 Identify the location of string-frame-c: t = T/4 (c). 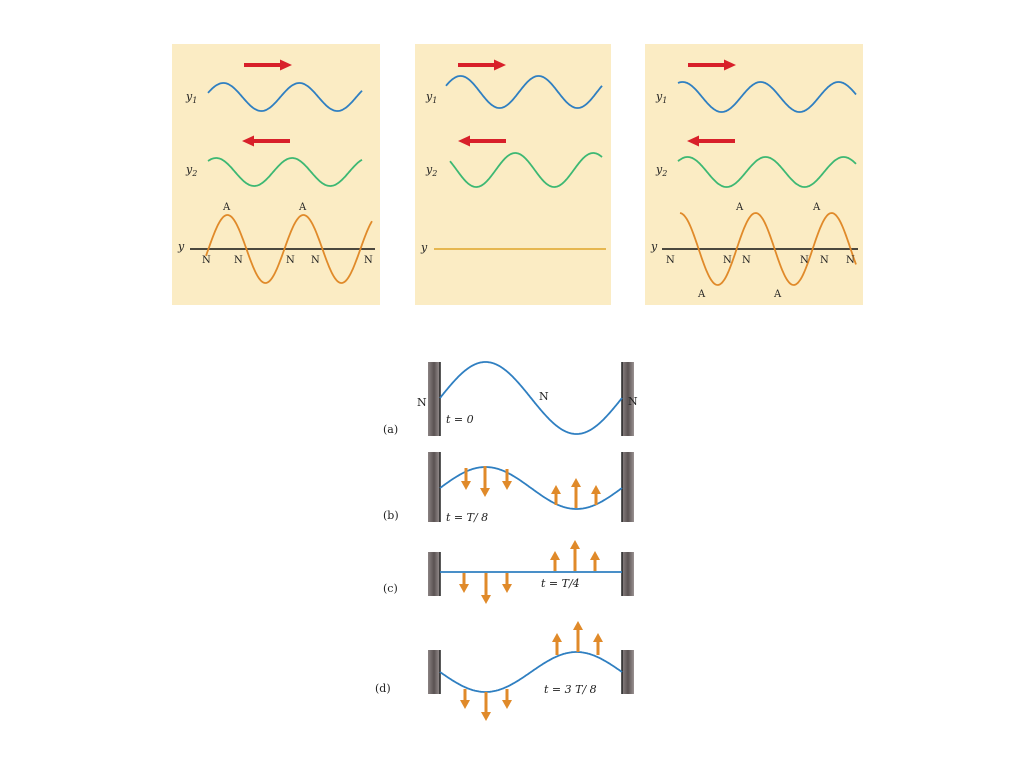
(508, 572).